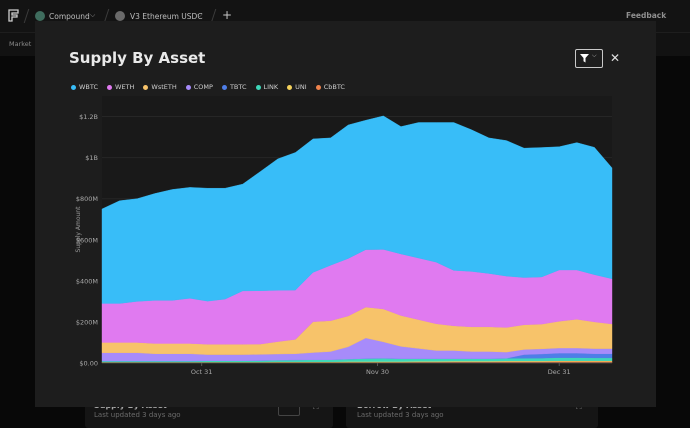  What do you see at coordinates (87, 281) in the screenshot?
I see `y-tick-label: $400M` at bounding box center [87, 281].